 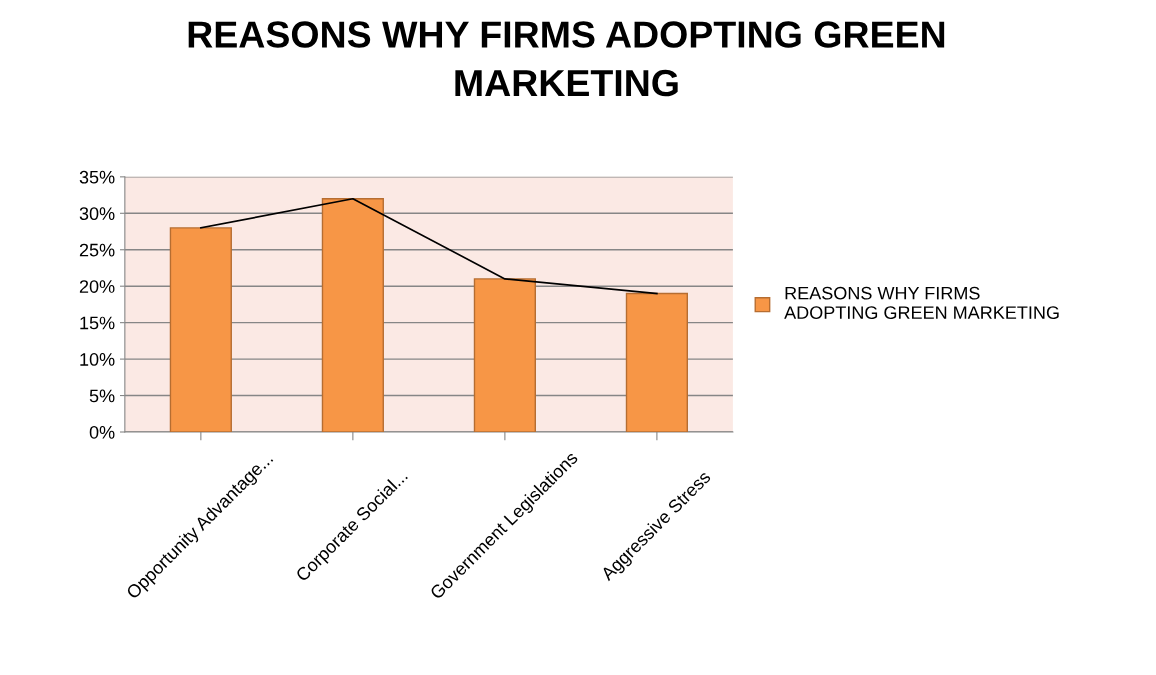 What do you see at coordinates (97, 214) in the screenshot?
I see `y-tick-label: 30%` at bounding box center [97, 214].